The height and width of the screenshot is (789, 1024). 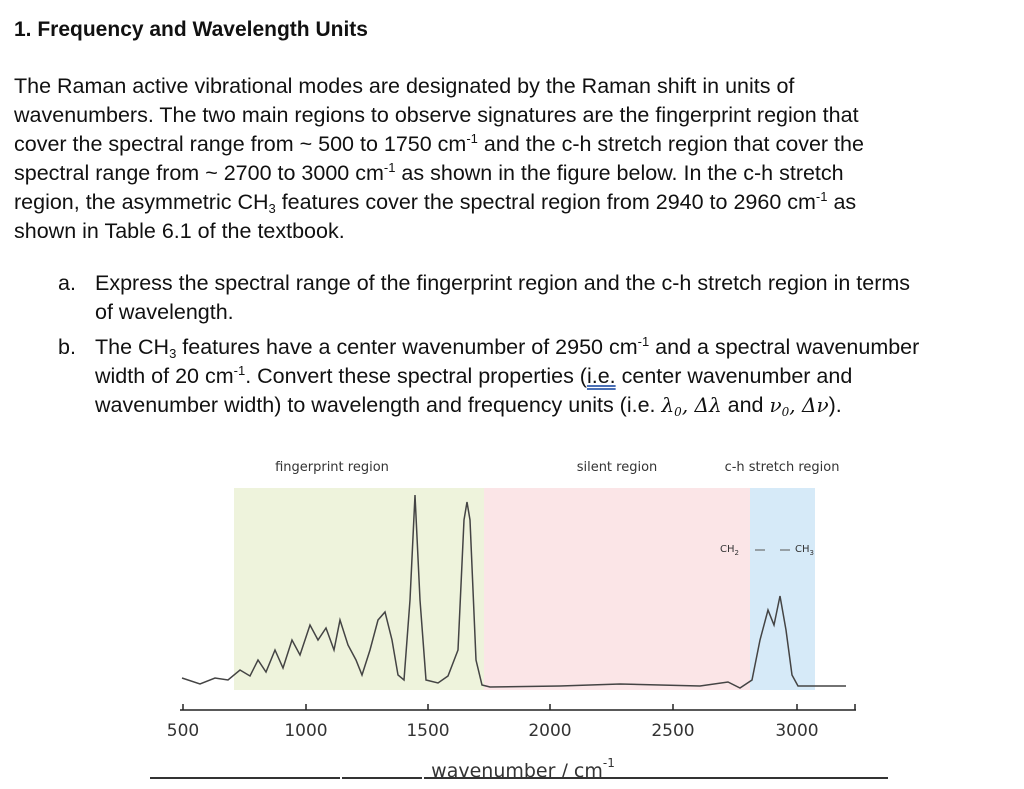 I want to click on text-run: a., so click(x=67, y=283).